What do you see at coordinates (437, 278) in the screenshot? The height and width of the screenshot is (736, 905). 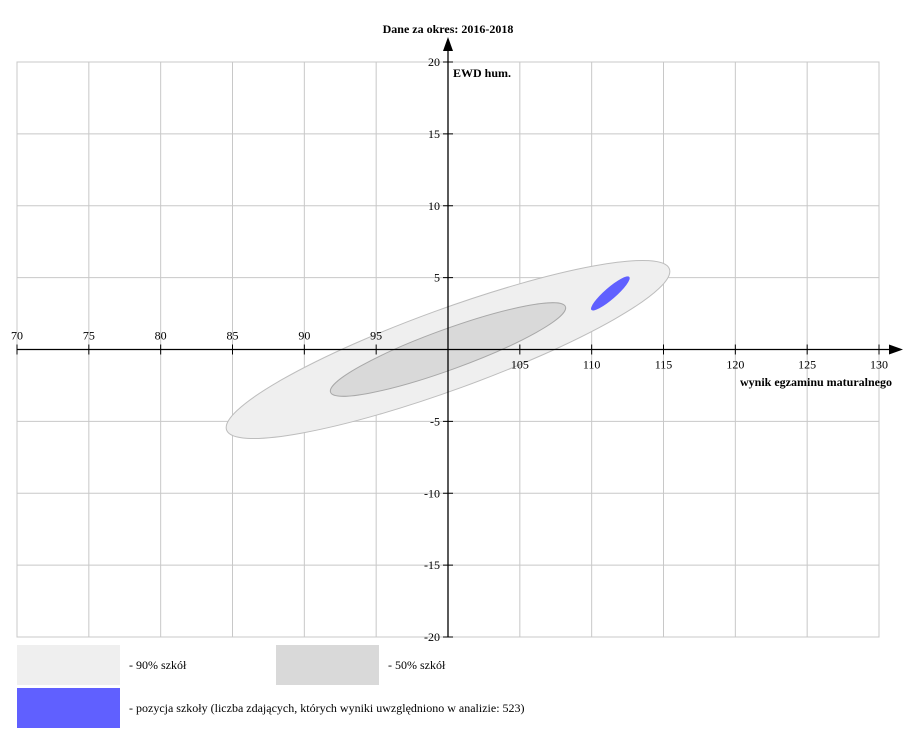 I see `y-tick-label: 5` at bounding box center [437, 278].